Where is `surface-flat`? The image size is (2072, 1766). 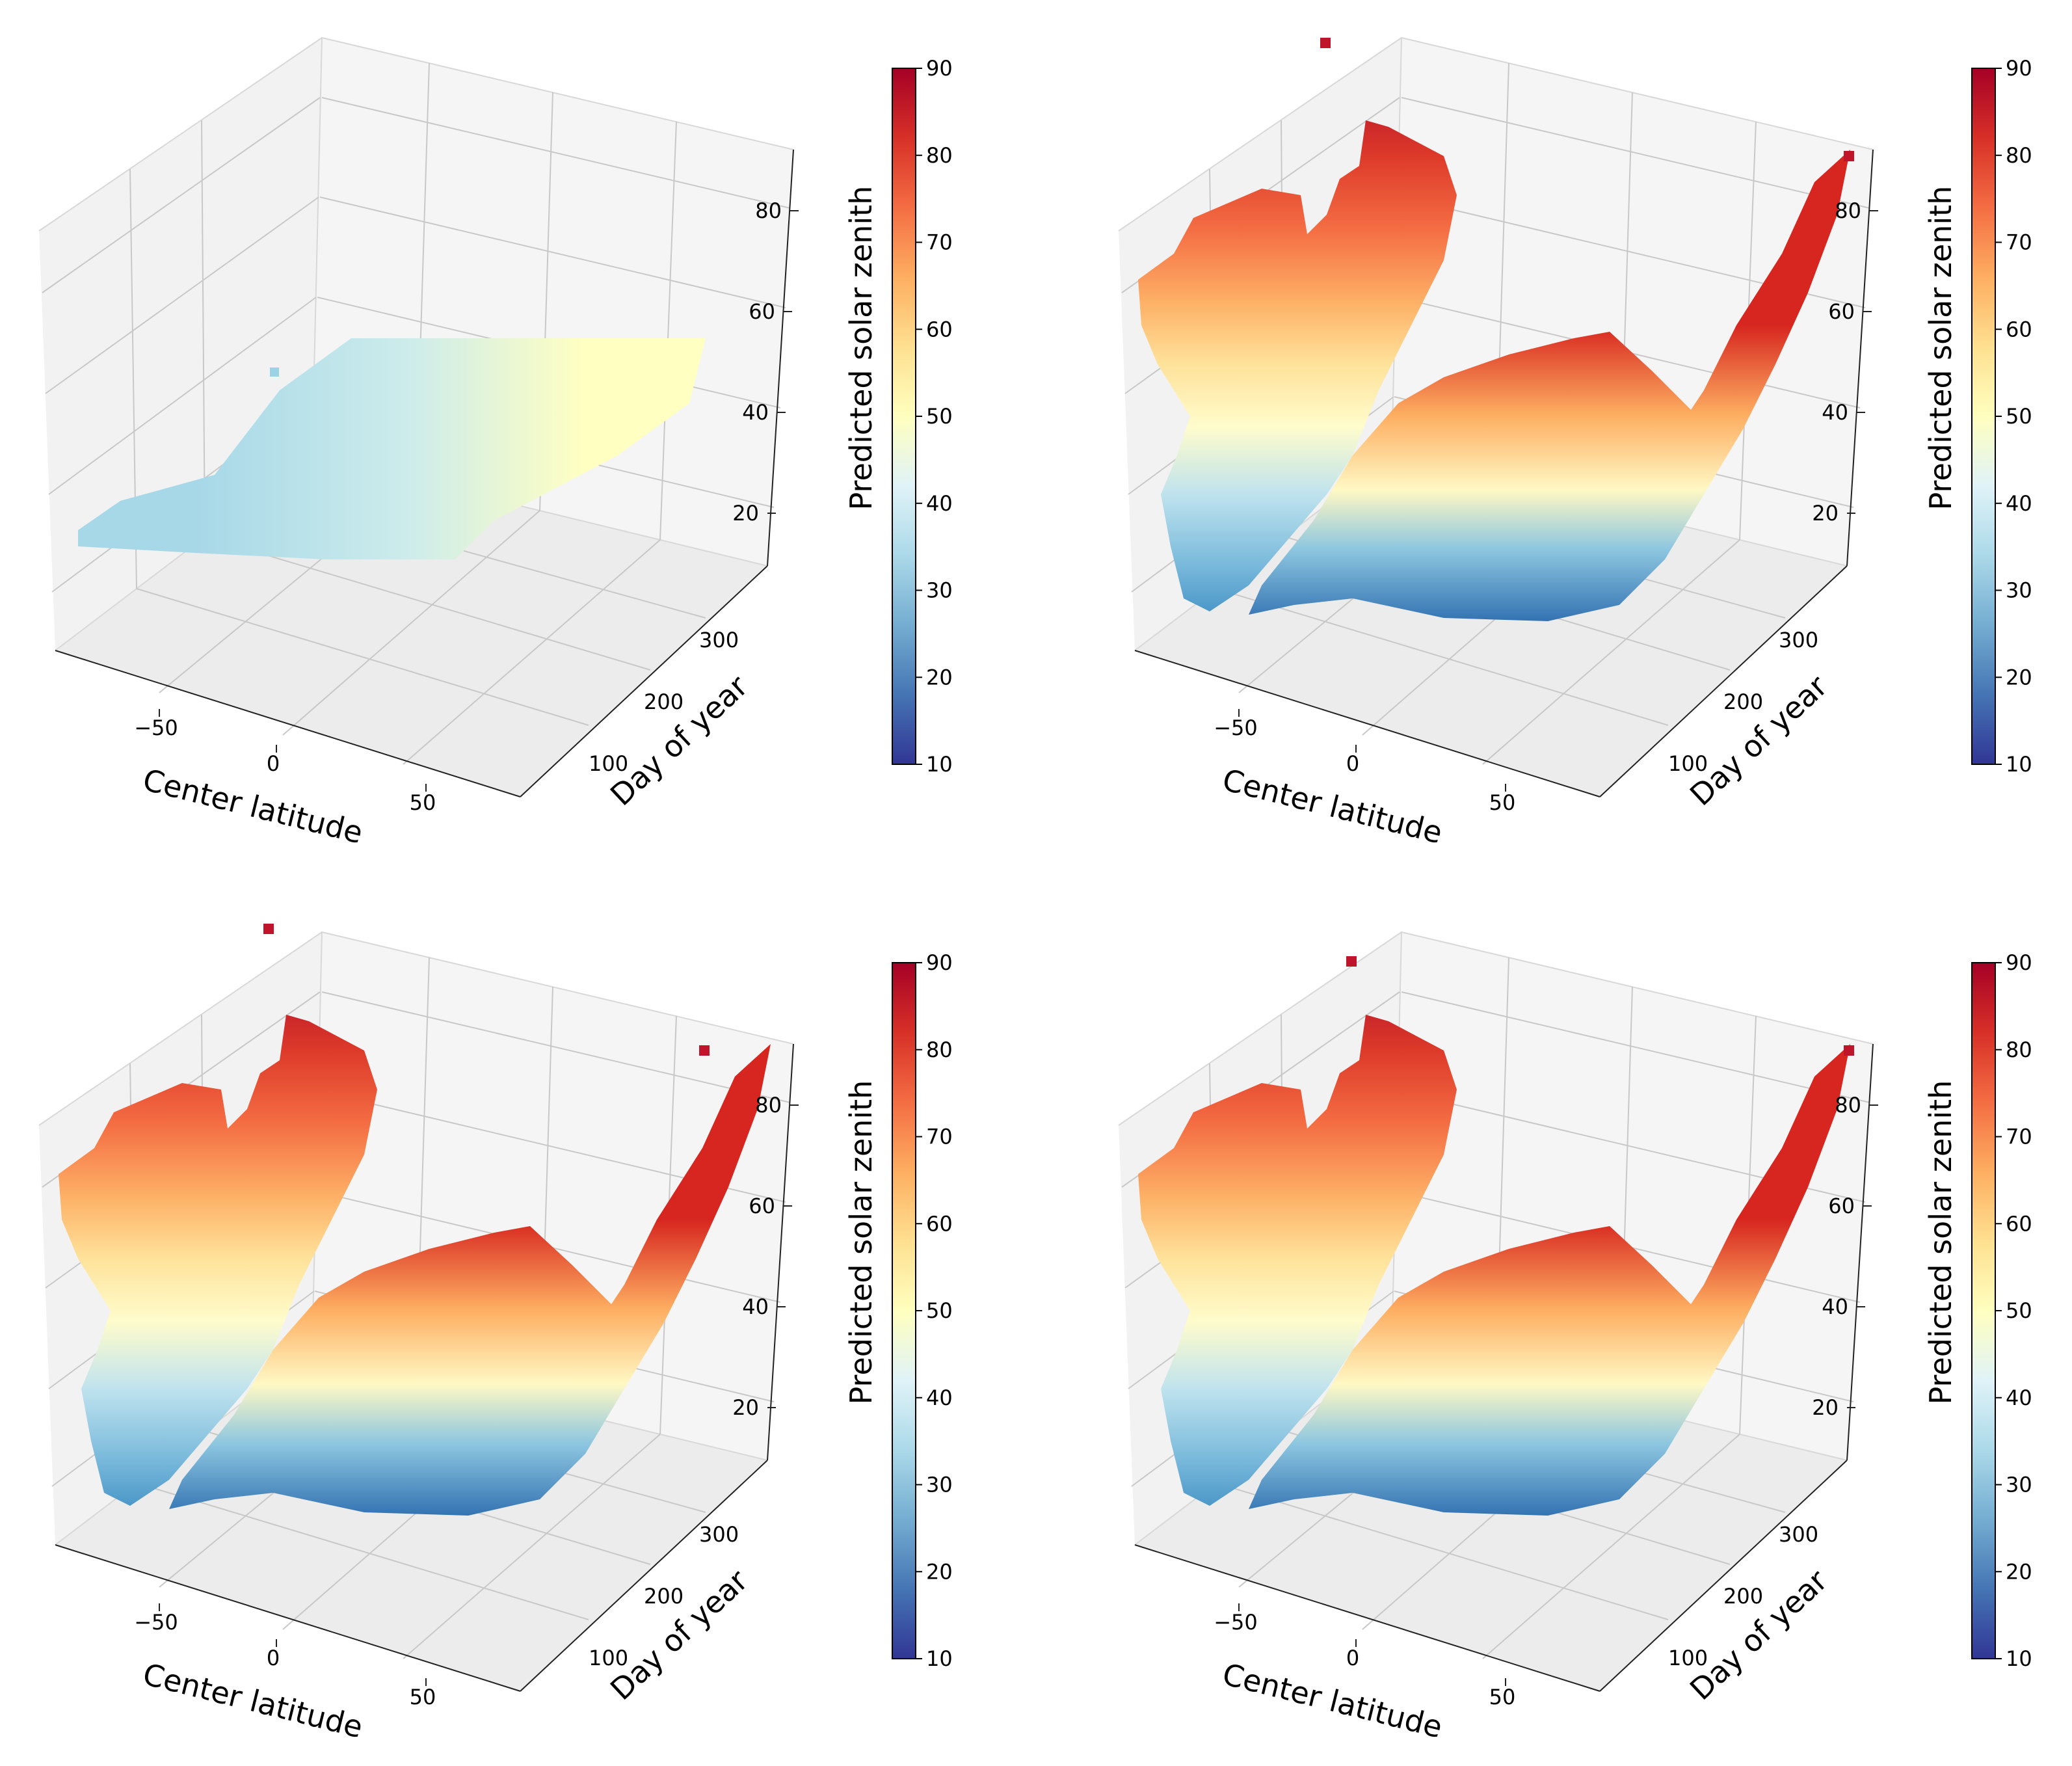
surface-flat is located at coordinates (392, 448).